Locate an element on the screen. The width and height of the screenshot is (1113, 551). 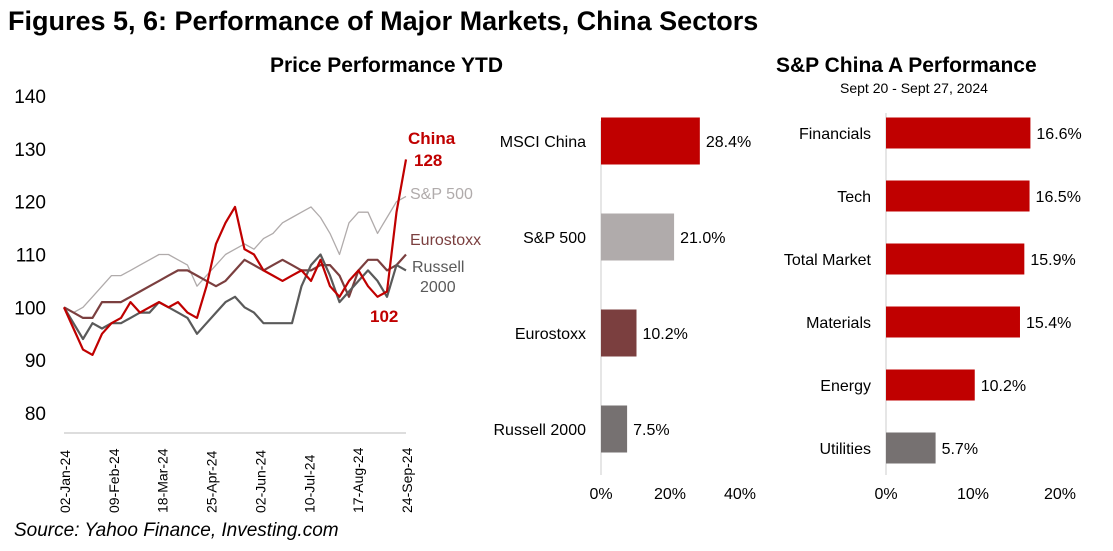
annotation-label: 2000 is located at coordinates (438, 287).